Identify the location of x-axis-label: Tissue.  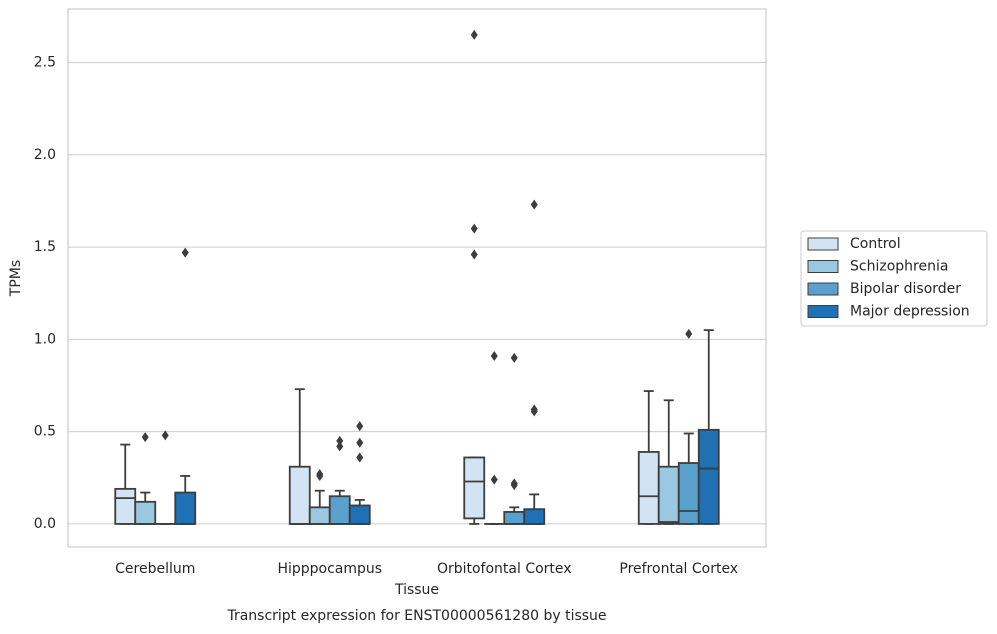
(416, 590).